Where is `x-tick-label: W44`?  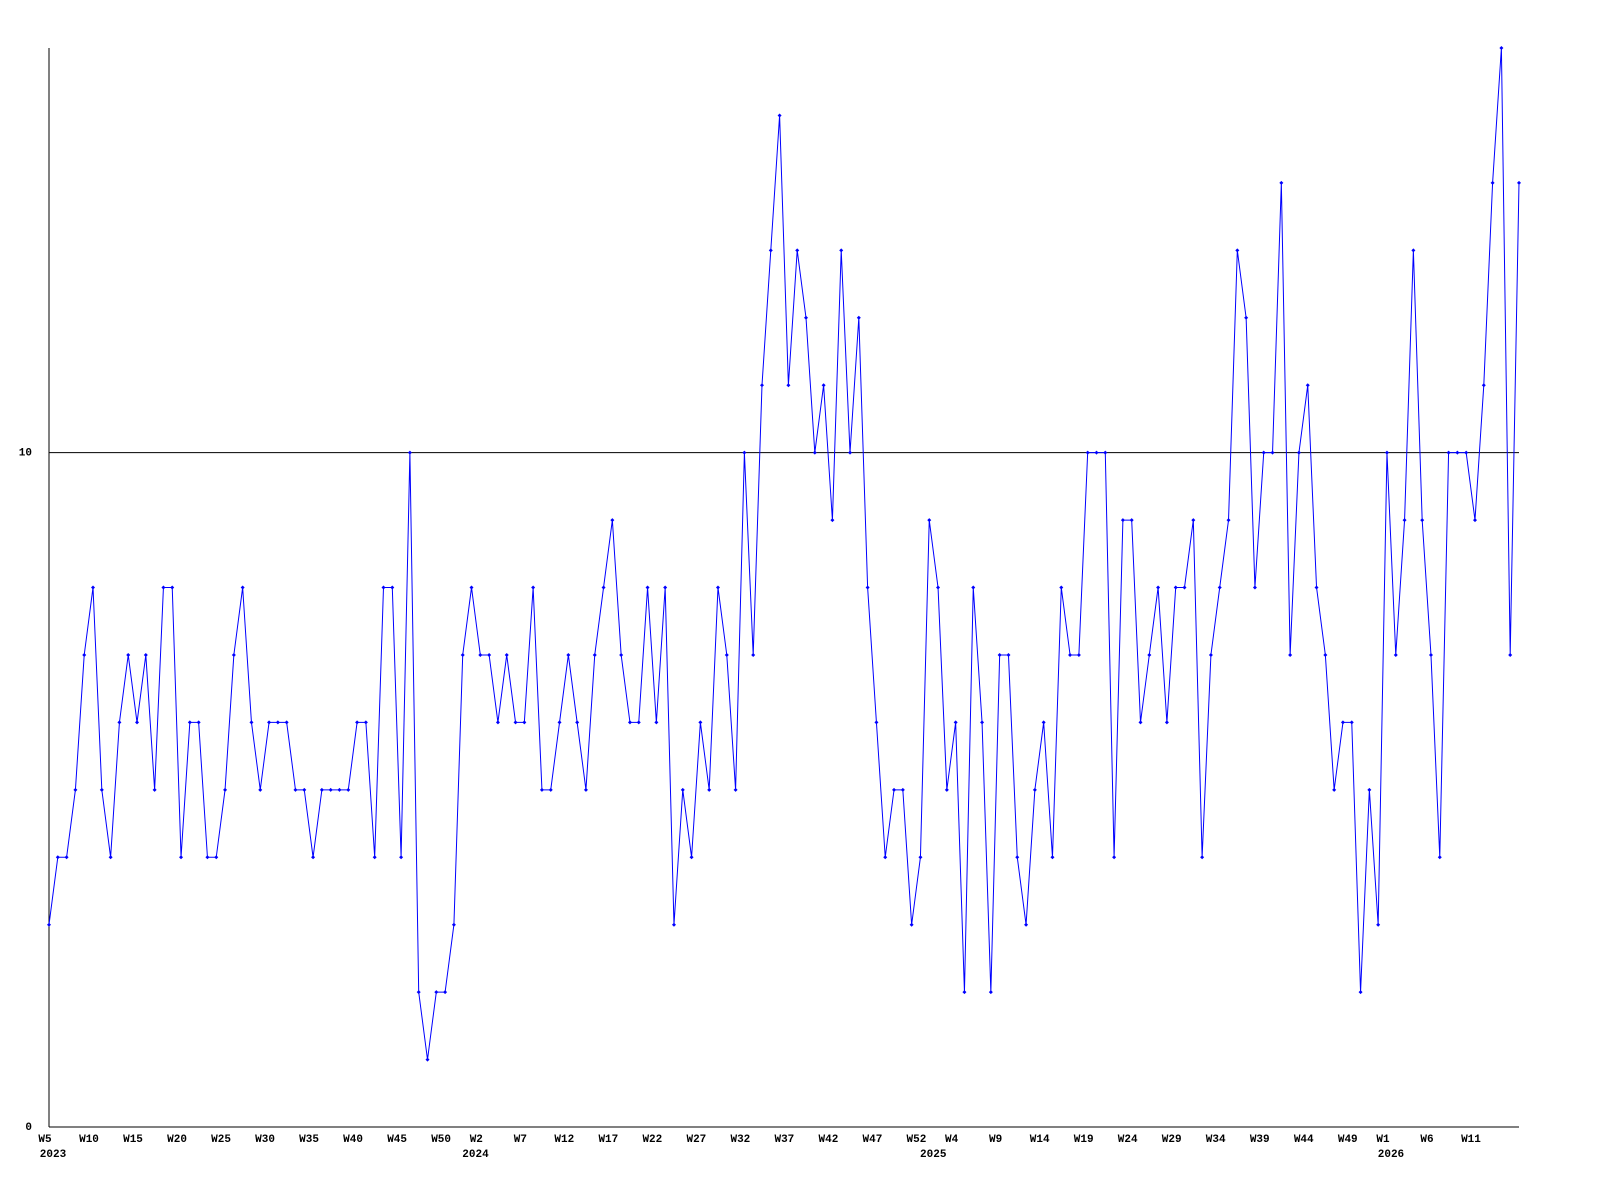 x-tick-label: W44 is located at coordinates (1304, 1140).